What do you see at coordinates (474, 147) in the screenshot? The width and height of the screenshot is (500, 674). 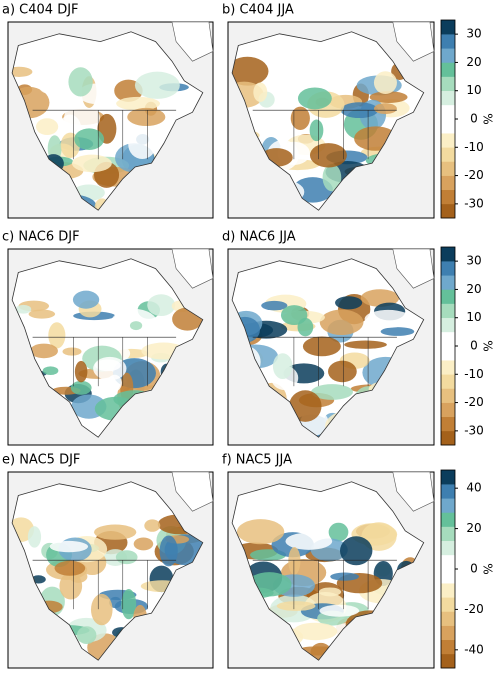 I see `colorbar-tick-label: -10` at bounding box center [474, 147].